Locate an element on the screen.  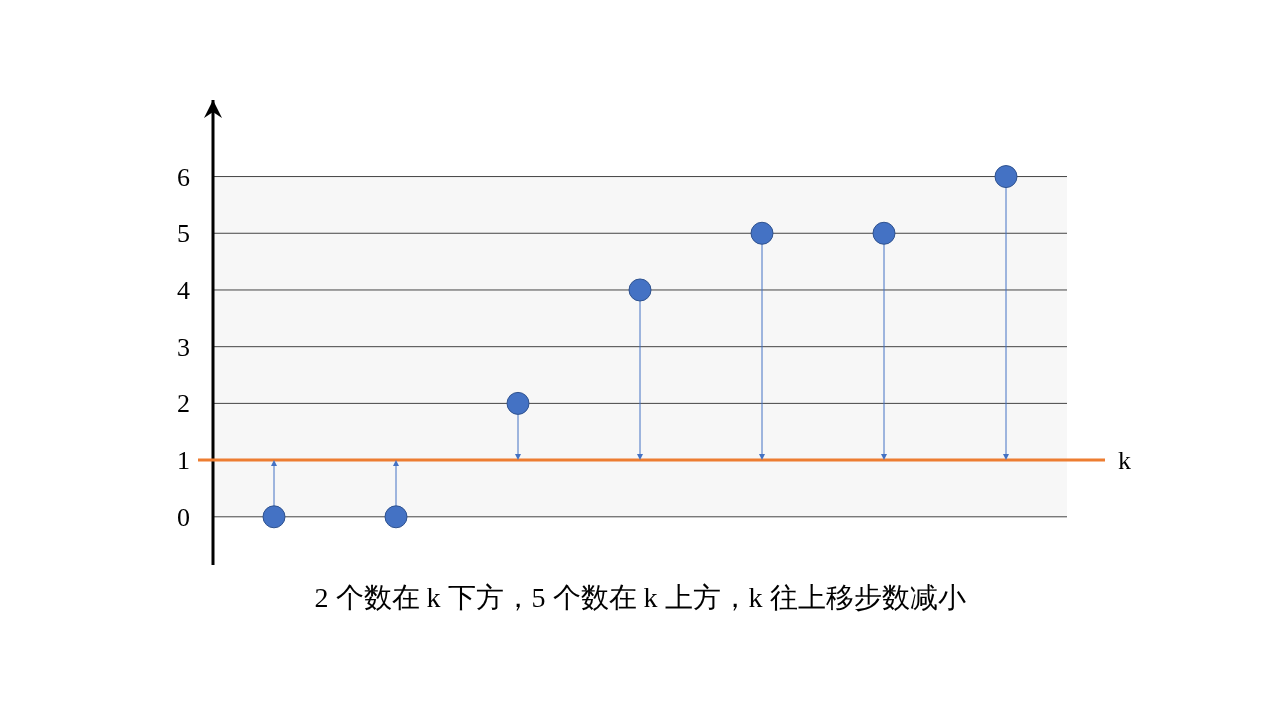
y-tick-label: 1 is located at coordinates (183, 461).